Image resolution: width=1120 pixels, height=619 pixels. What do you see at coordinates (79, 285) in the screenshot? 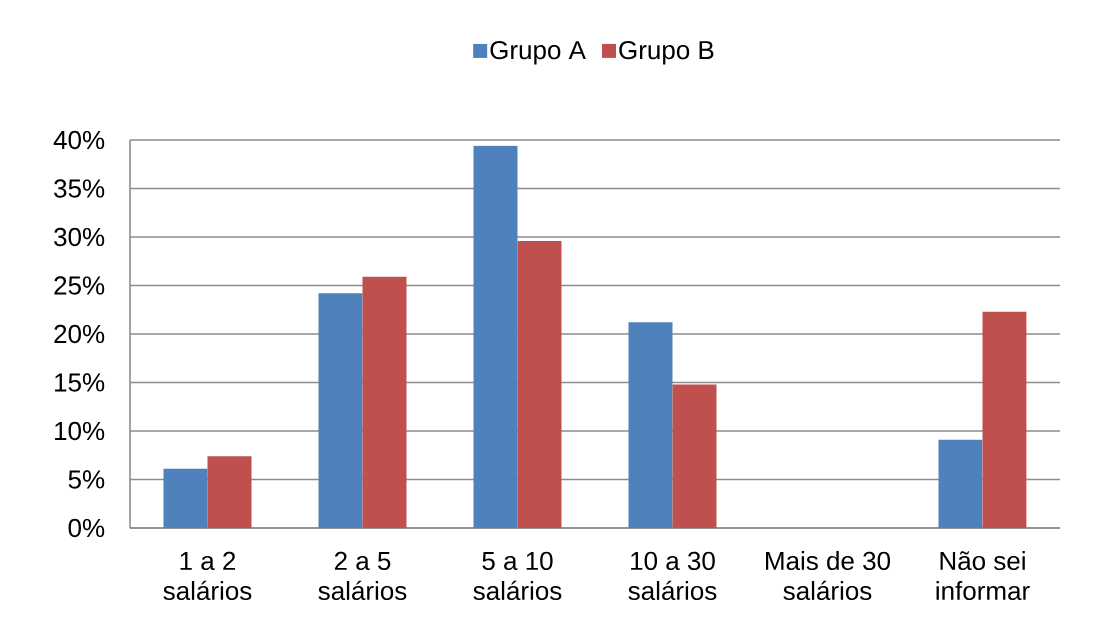
I see `y-tick-label: 25%` at bounding box center [79, 285].